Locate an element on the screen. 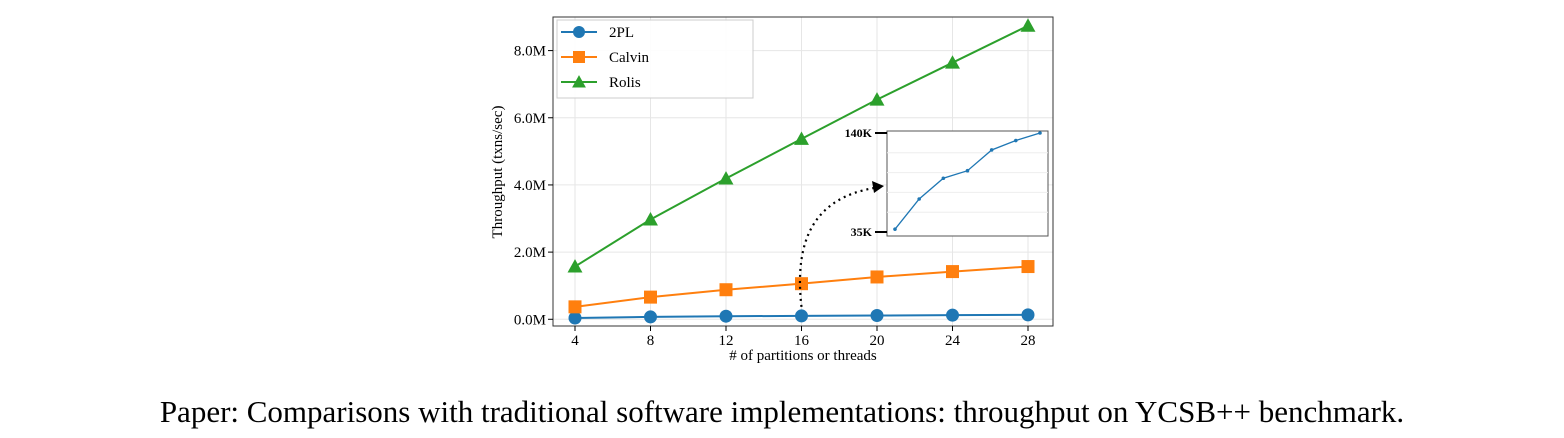 Image resolution: width=1564 pixels, height=438 pixels. inset-frame is located at coordinates (967, 183).